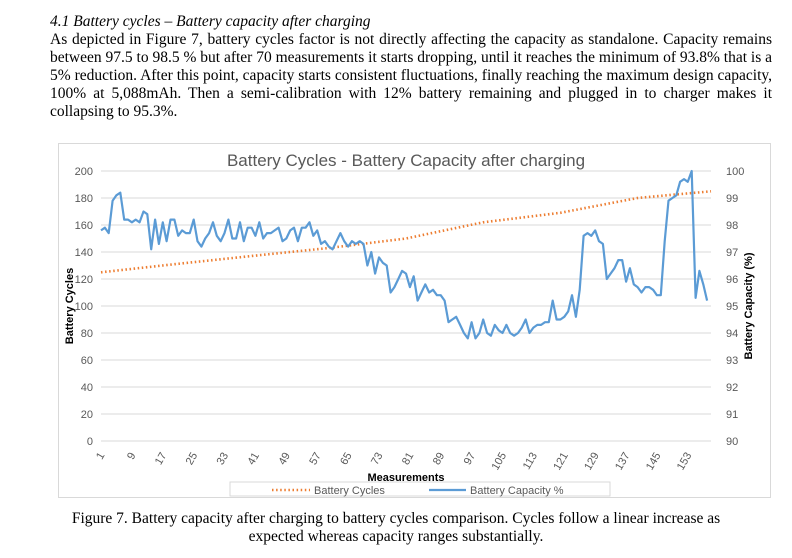 The width and height of the screenshot is (792, 558). Describe the element at coordinates (192, 459) in the screenshot. I see `x-tick-label: 25` at that location.